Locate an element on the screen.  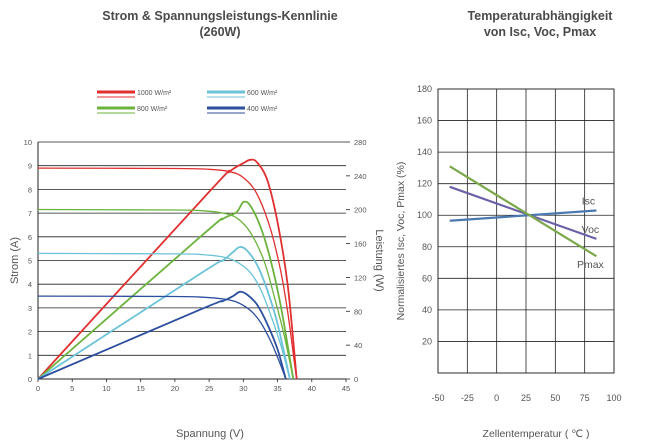
left-y2-axis-label: Leistung (W) is located at coordinates (379, 260).